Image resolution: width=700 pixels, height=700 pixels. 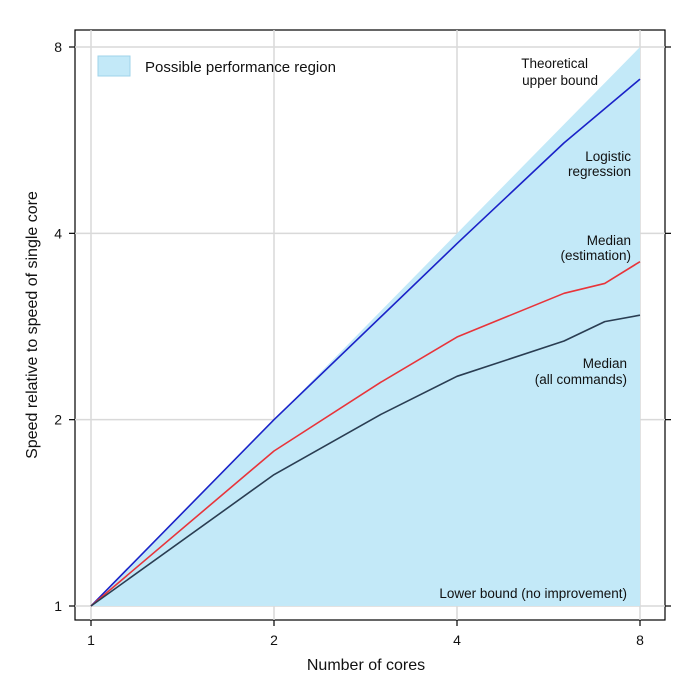 What do you see at coordinates (240, 67) in the screenshot?
I see `legend-label: Possible performance region` at bounding box center [240, 67].